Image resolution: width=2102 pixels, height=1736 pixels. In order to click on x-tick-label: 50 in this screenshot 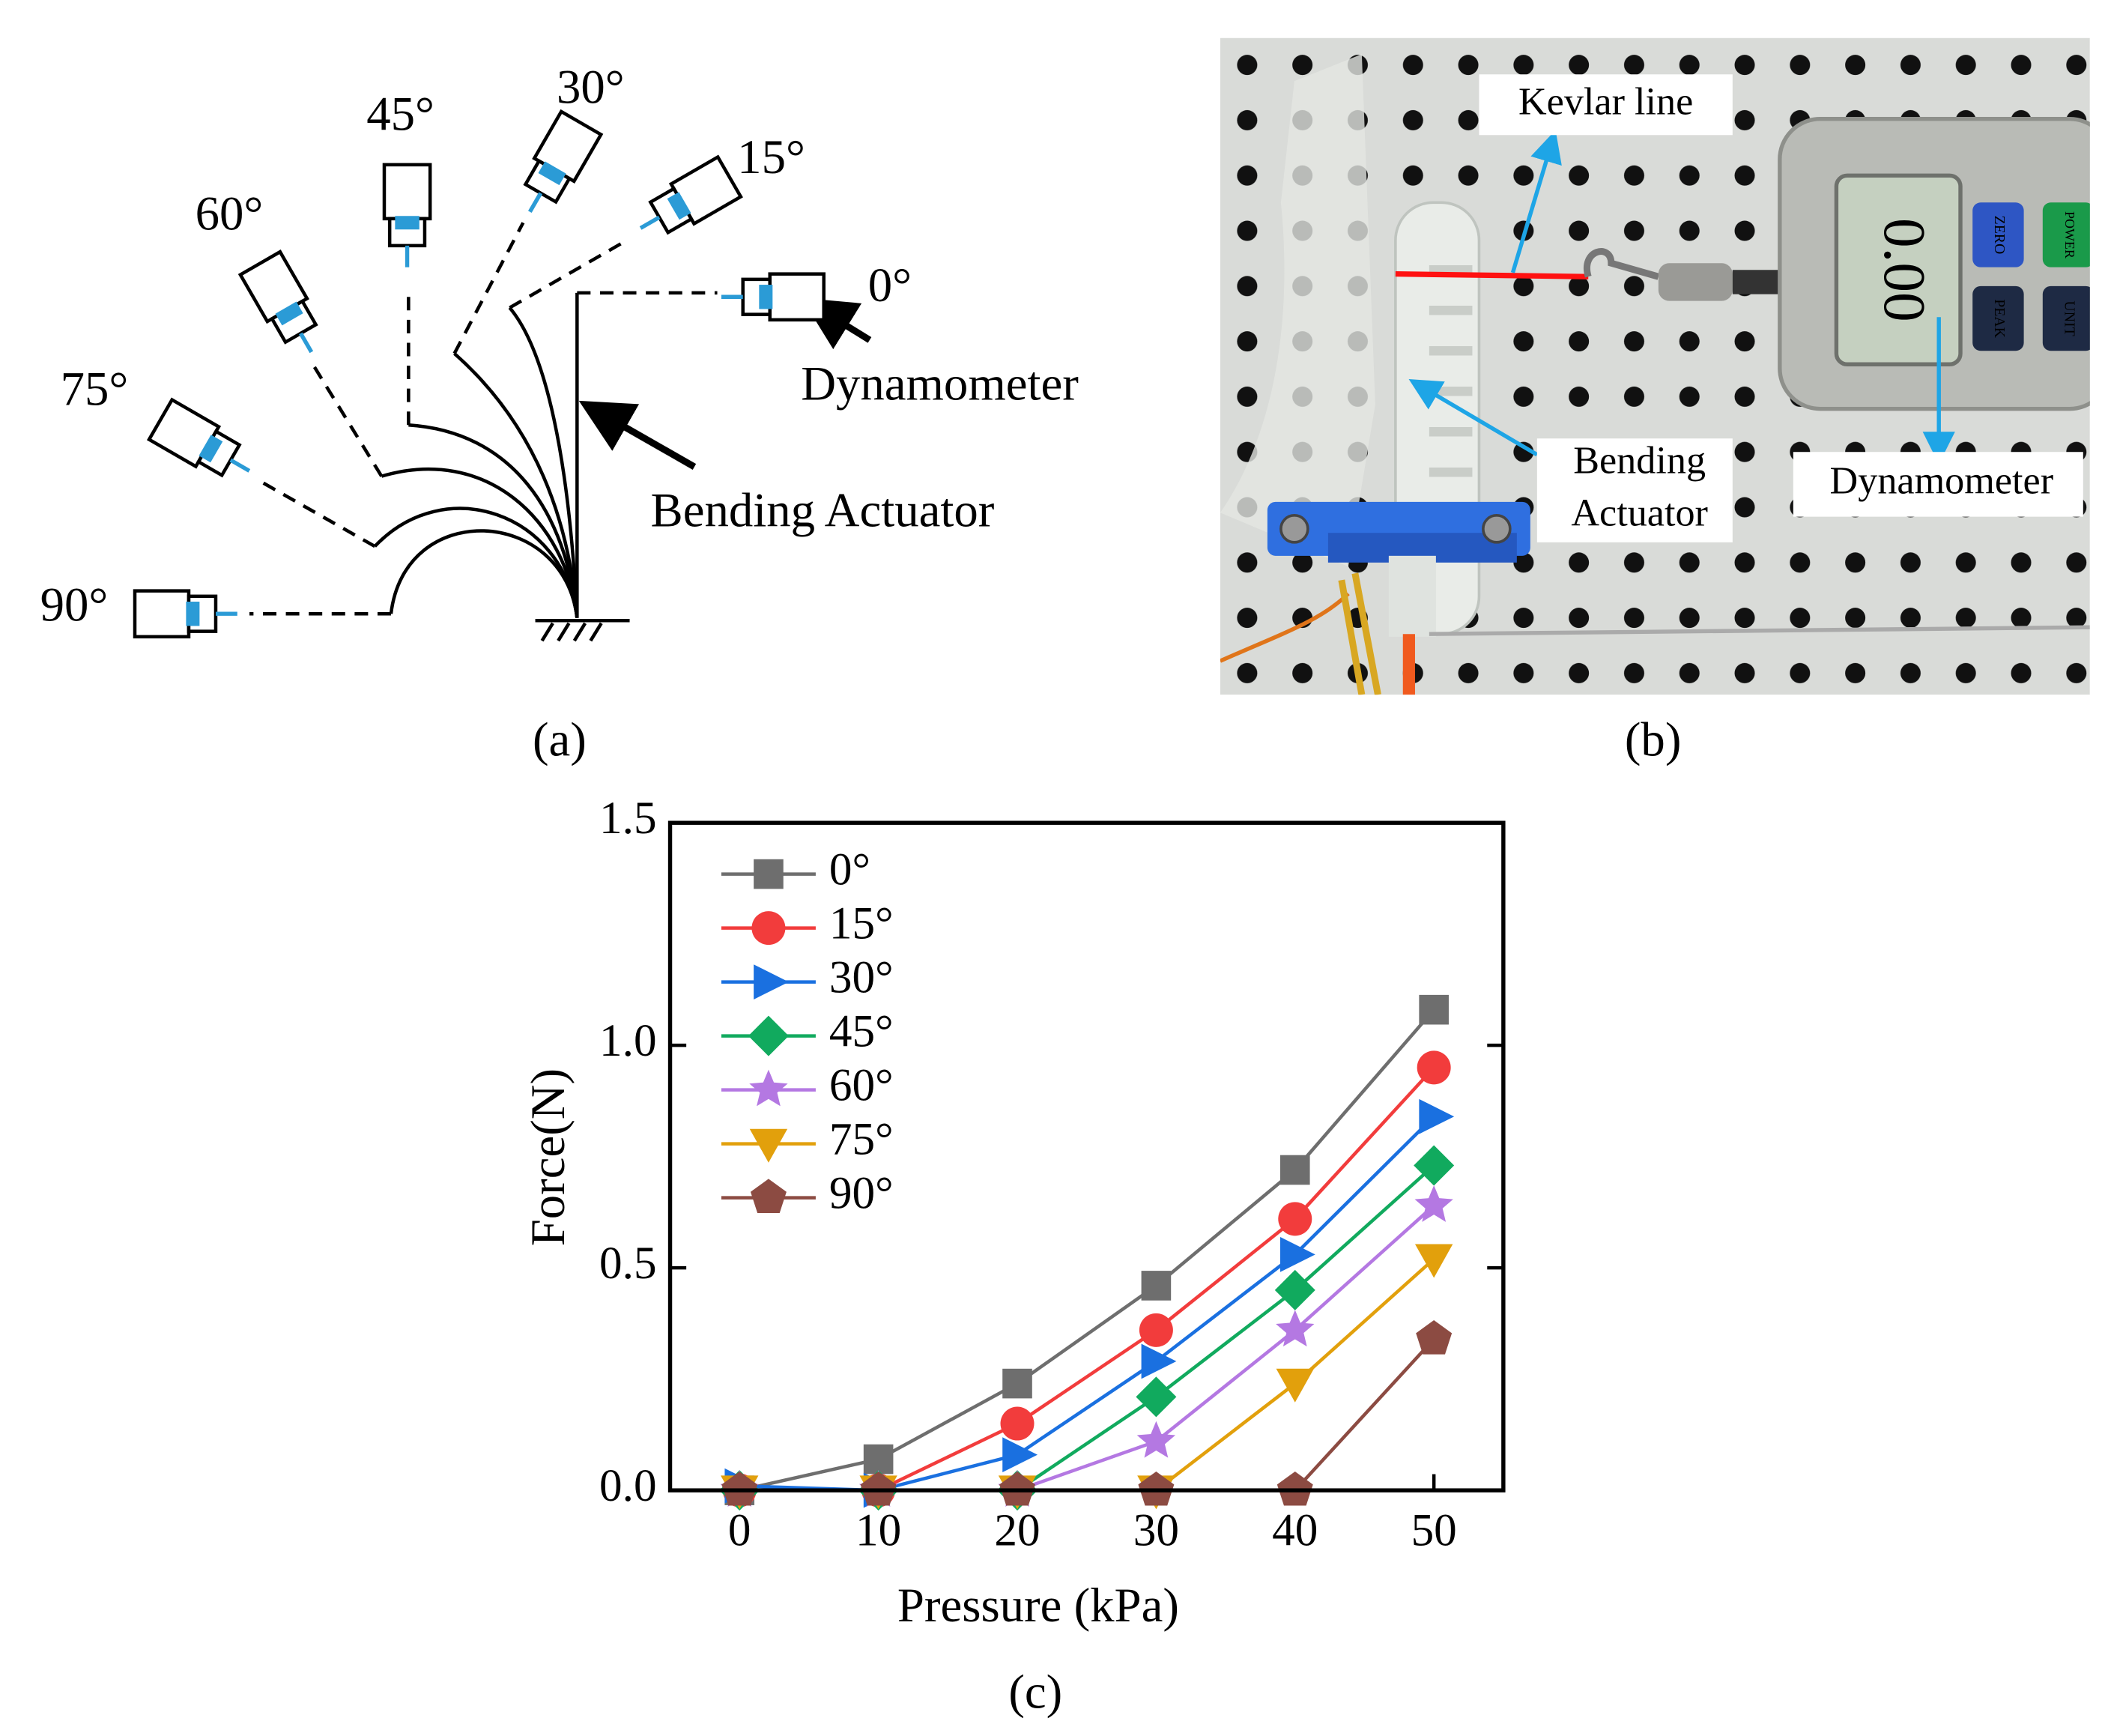, I will do `click(1434, 1530)`.